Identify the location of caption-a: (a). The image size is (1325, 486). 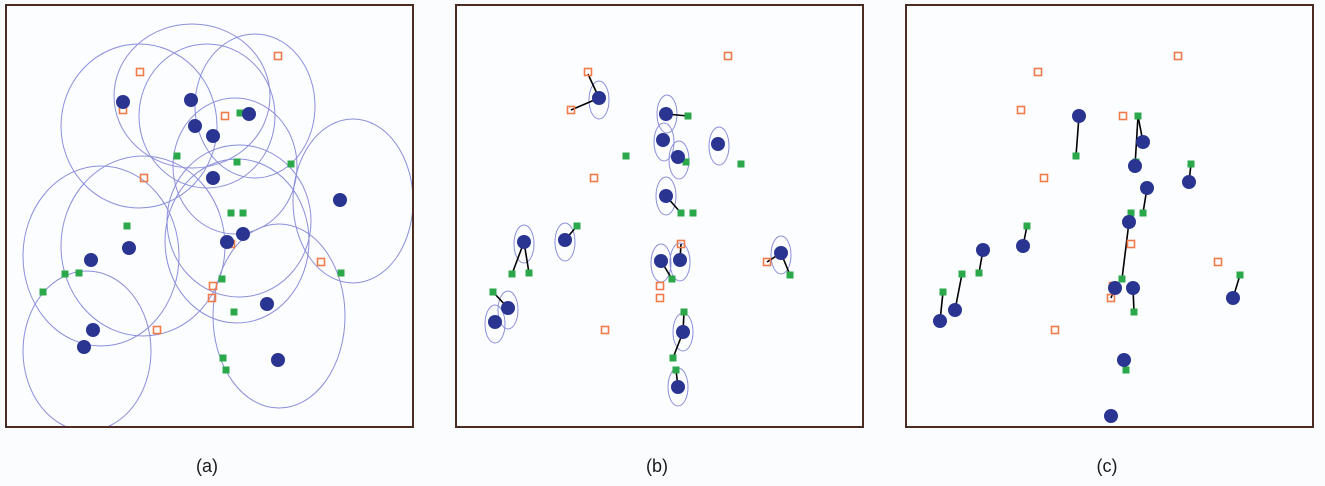
(207, 466).